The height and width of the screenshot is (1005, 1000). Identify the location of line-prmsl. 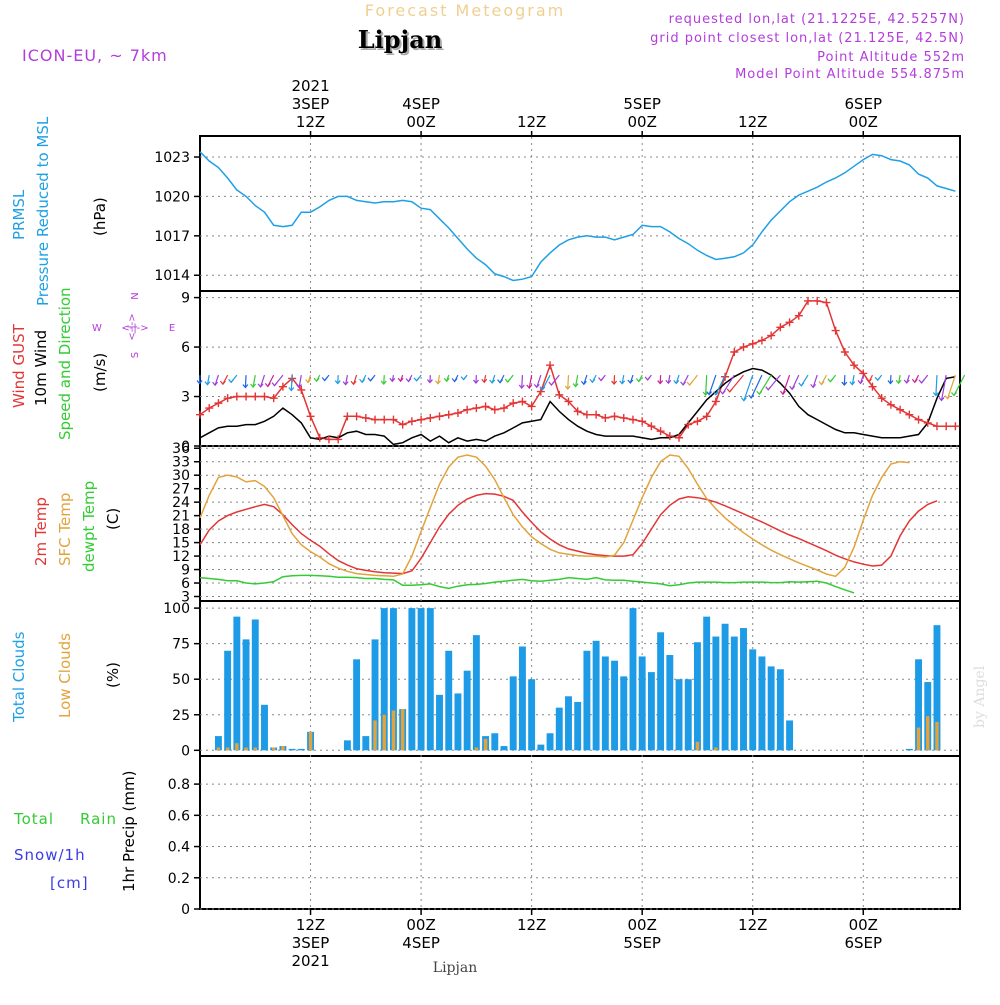
(577, 216).